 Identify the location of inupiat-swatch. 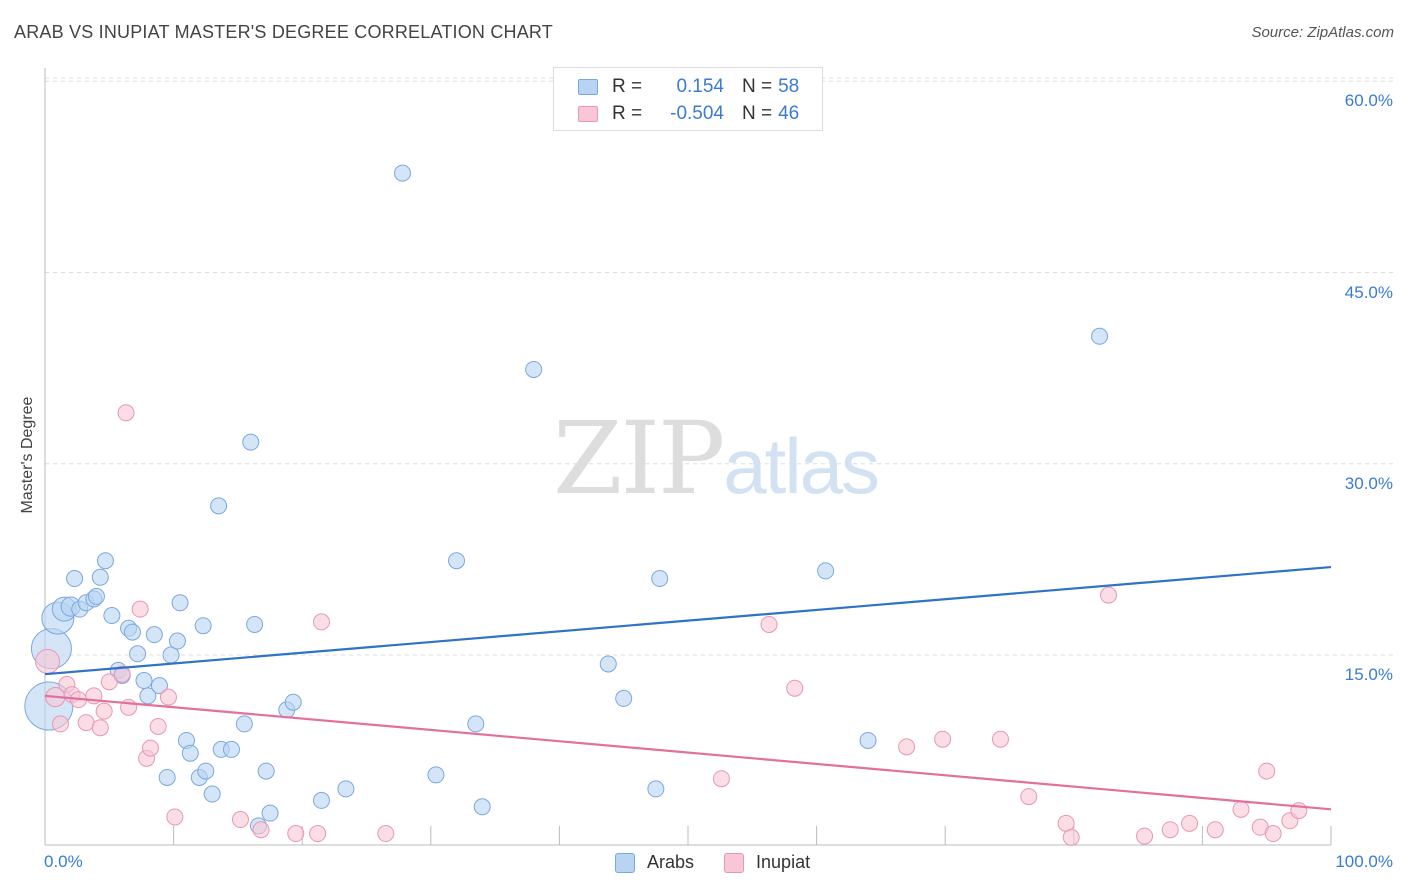
(588, 114).